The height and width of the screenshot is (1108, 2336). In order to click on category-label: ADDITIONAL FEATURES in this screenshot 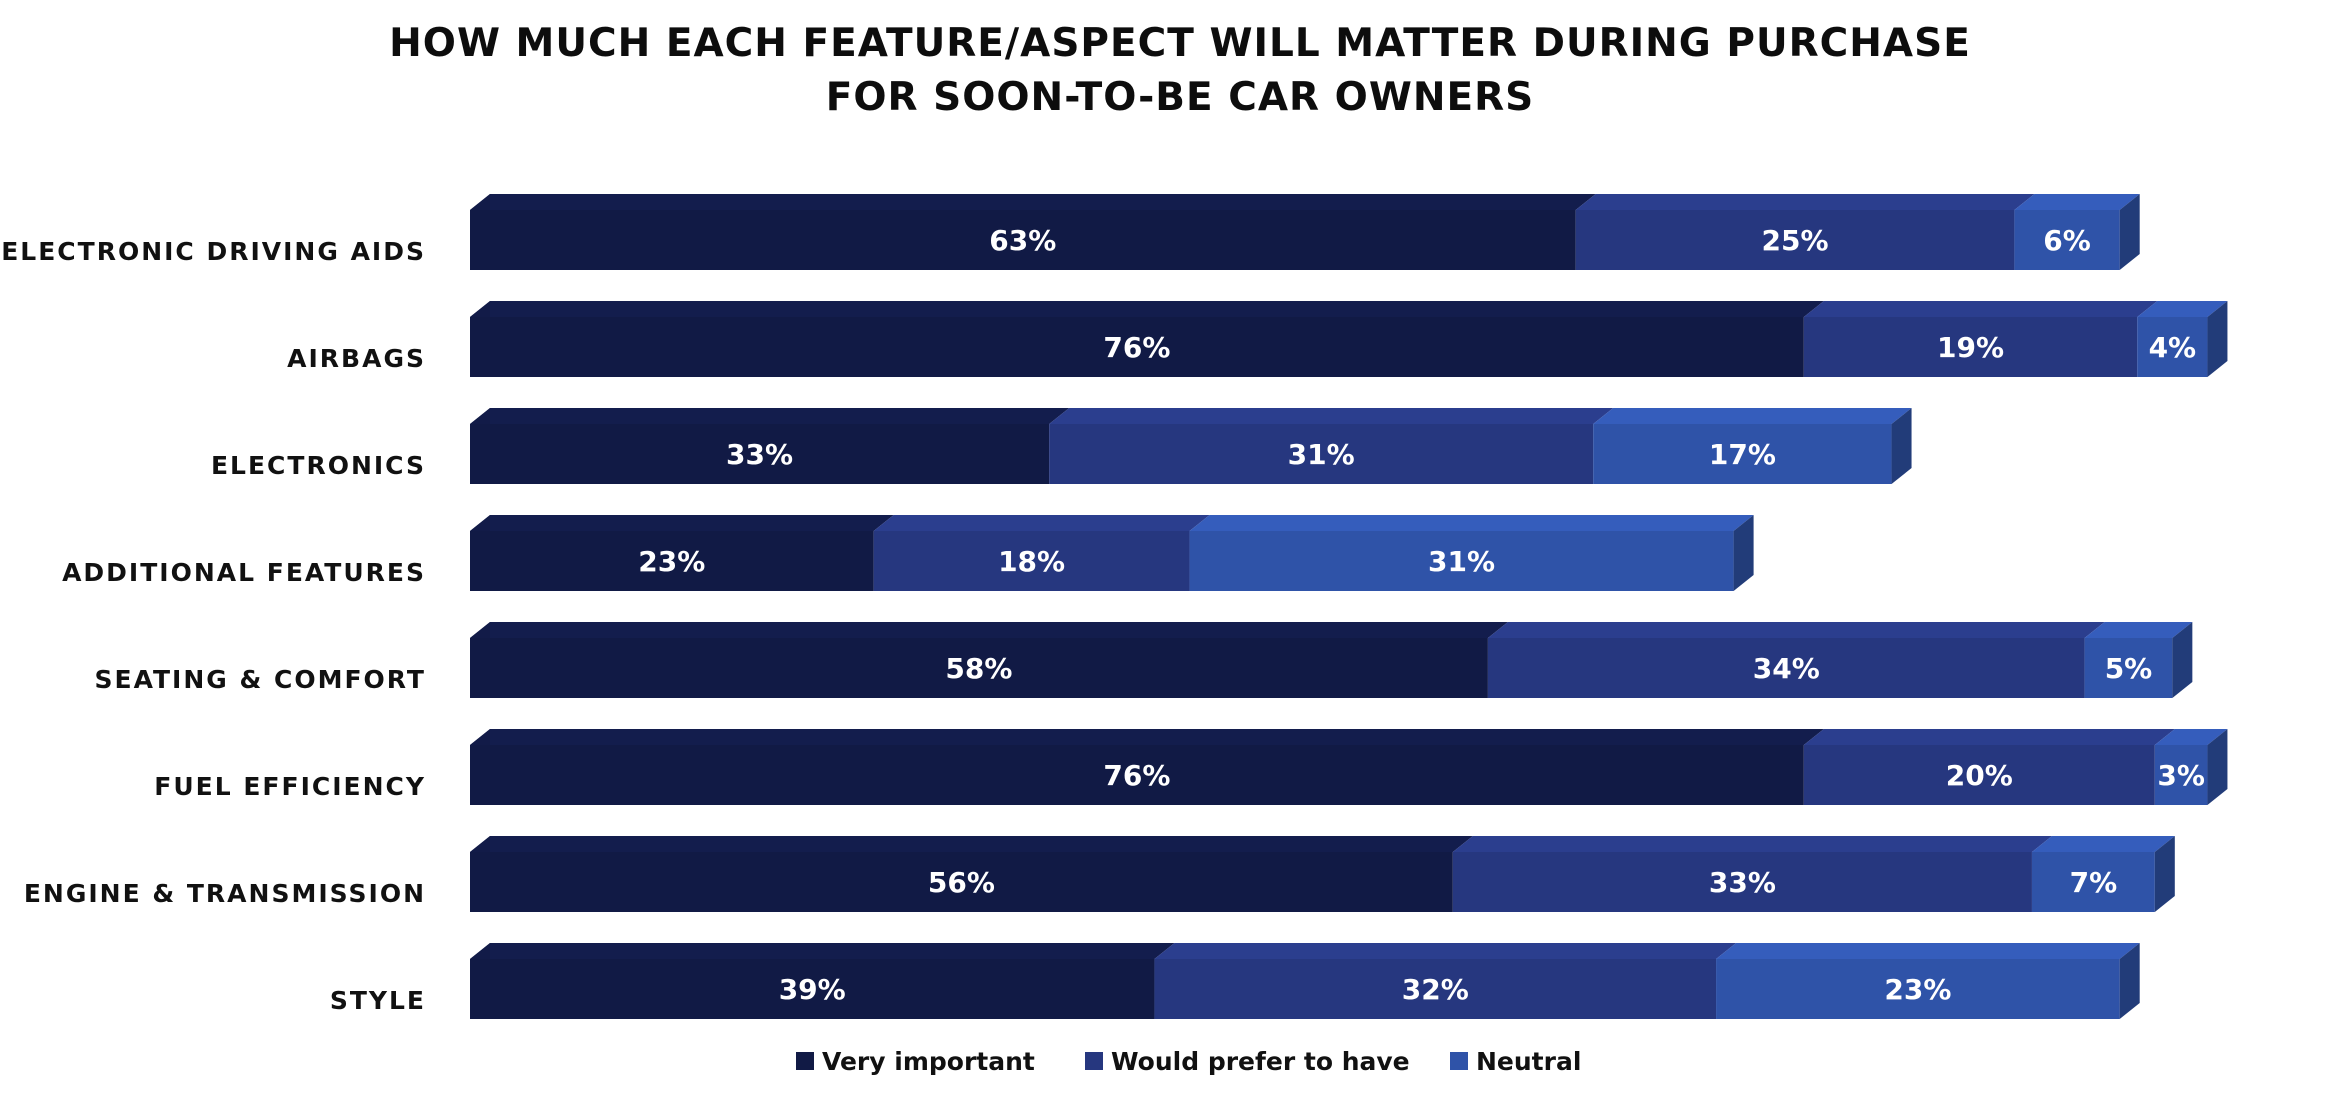, I will do `click(244, 572)`.